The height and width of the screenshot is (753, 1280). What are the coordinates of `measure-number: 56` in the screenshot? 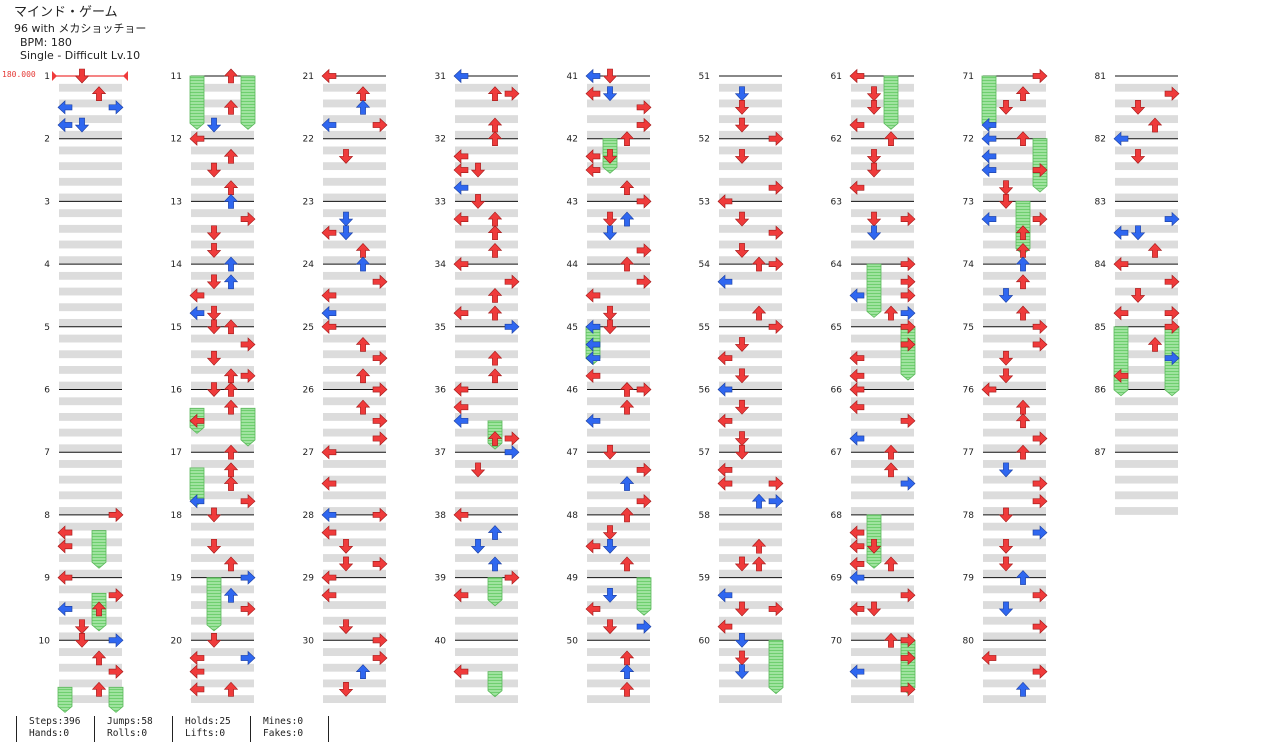 It's located at (705, 391).